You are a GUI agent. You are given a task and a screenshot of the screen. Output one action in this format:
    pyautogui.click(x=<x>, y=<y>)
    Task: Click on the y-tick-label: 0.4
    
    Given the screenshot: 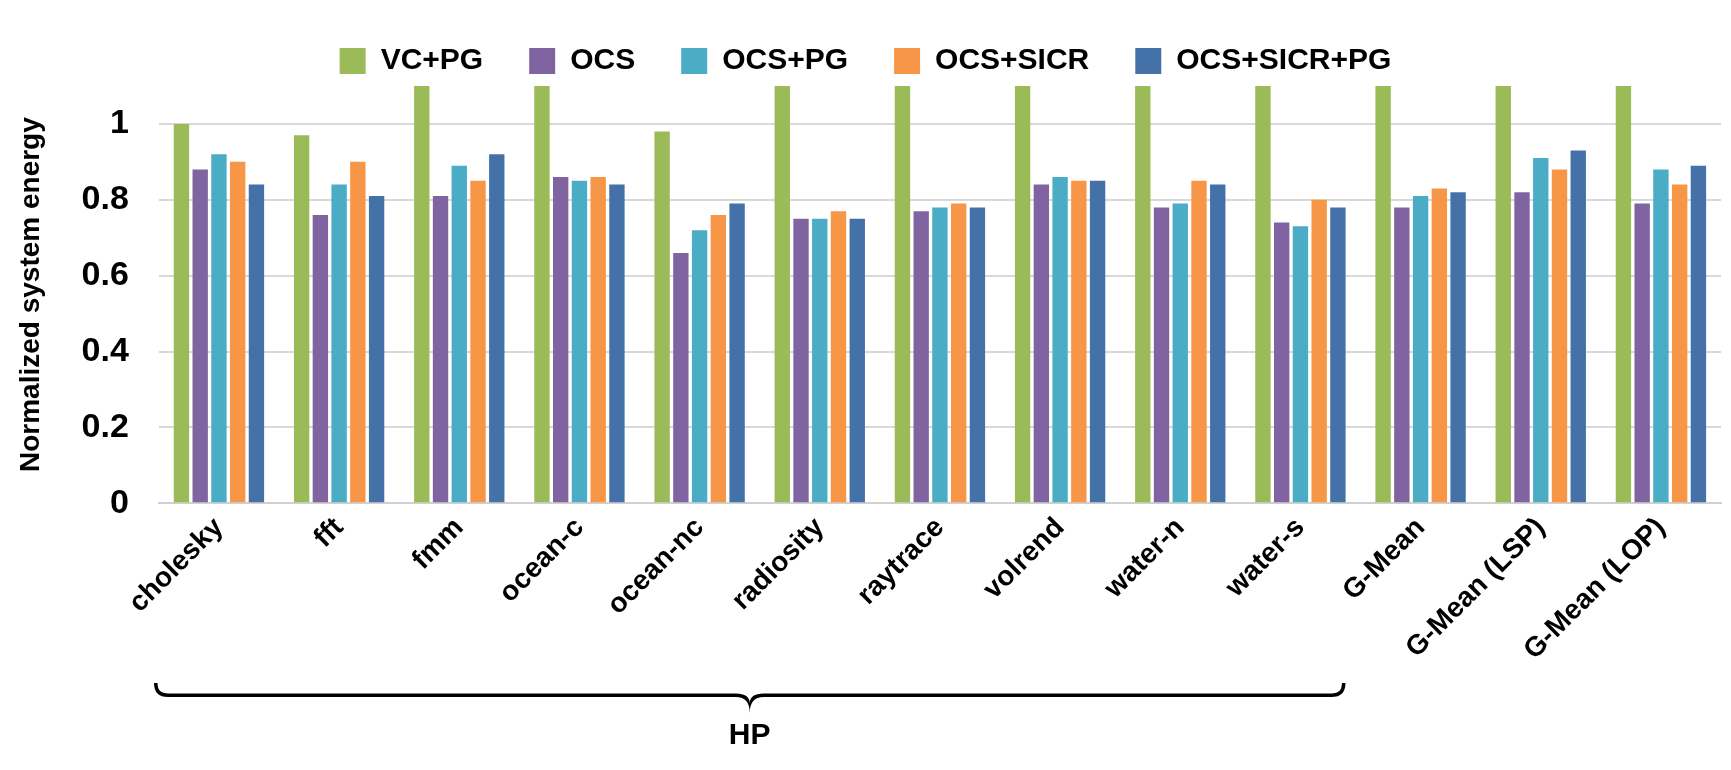 What is the action you would take?
    pyautogui.click(x=105, y=348)
    